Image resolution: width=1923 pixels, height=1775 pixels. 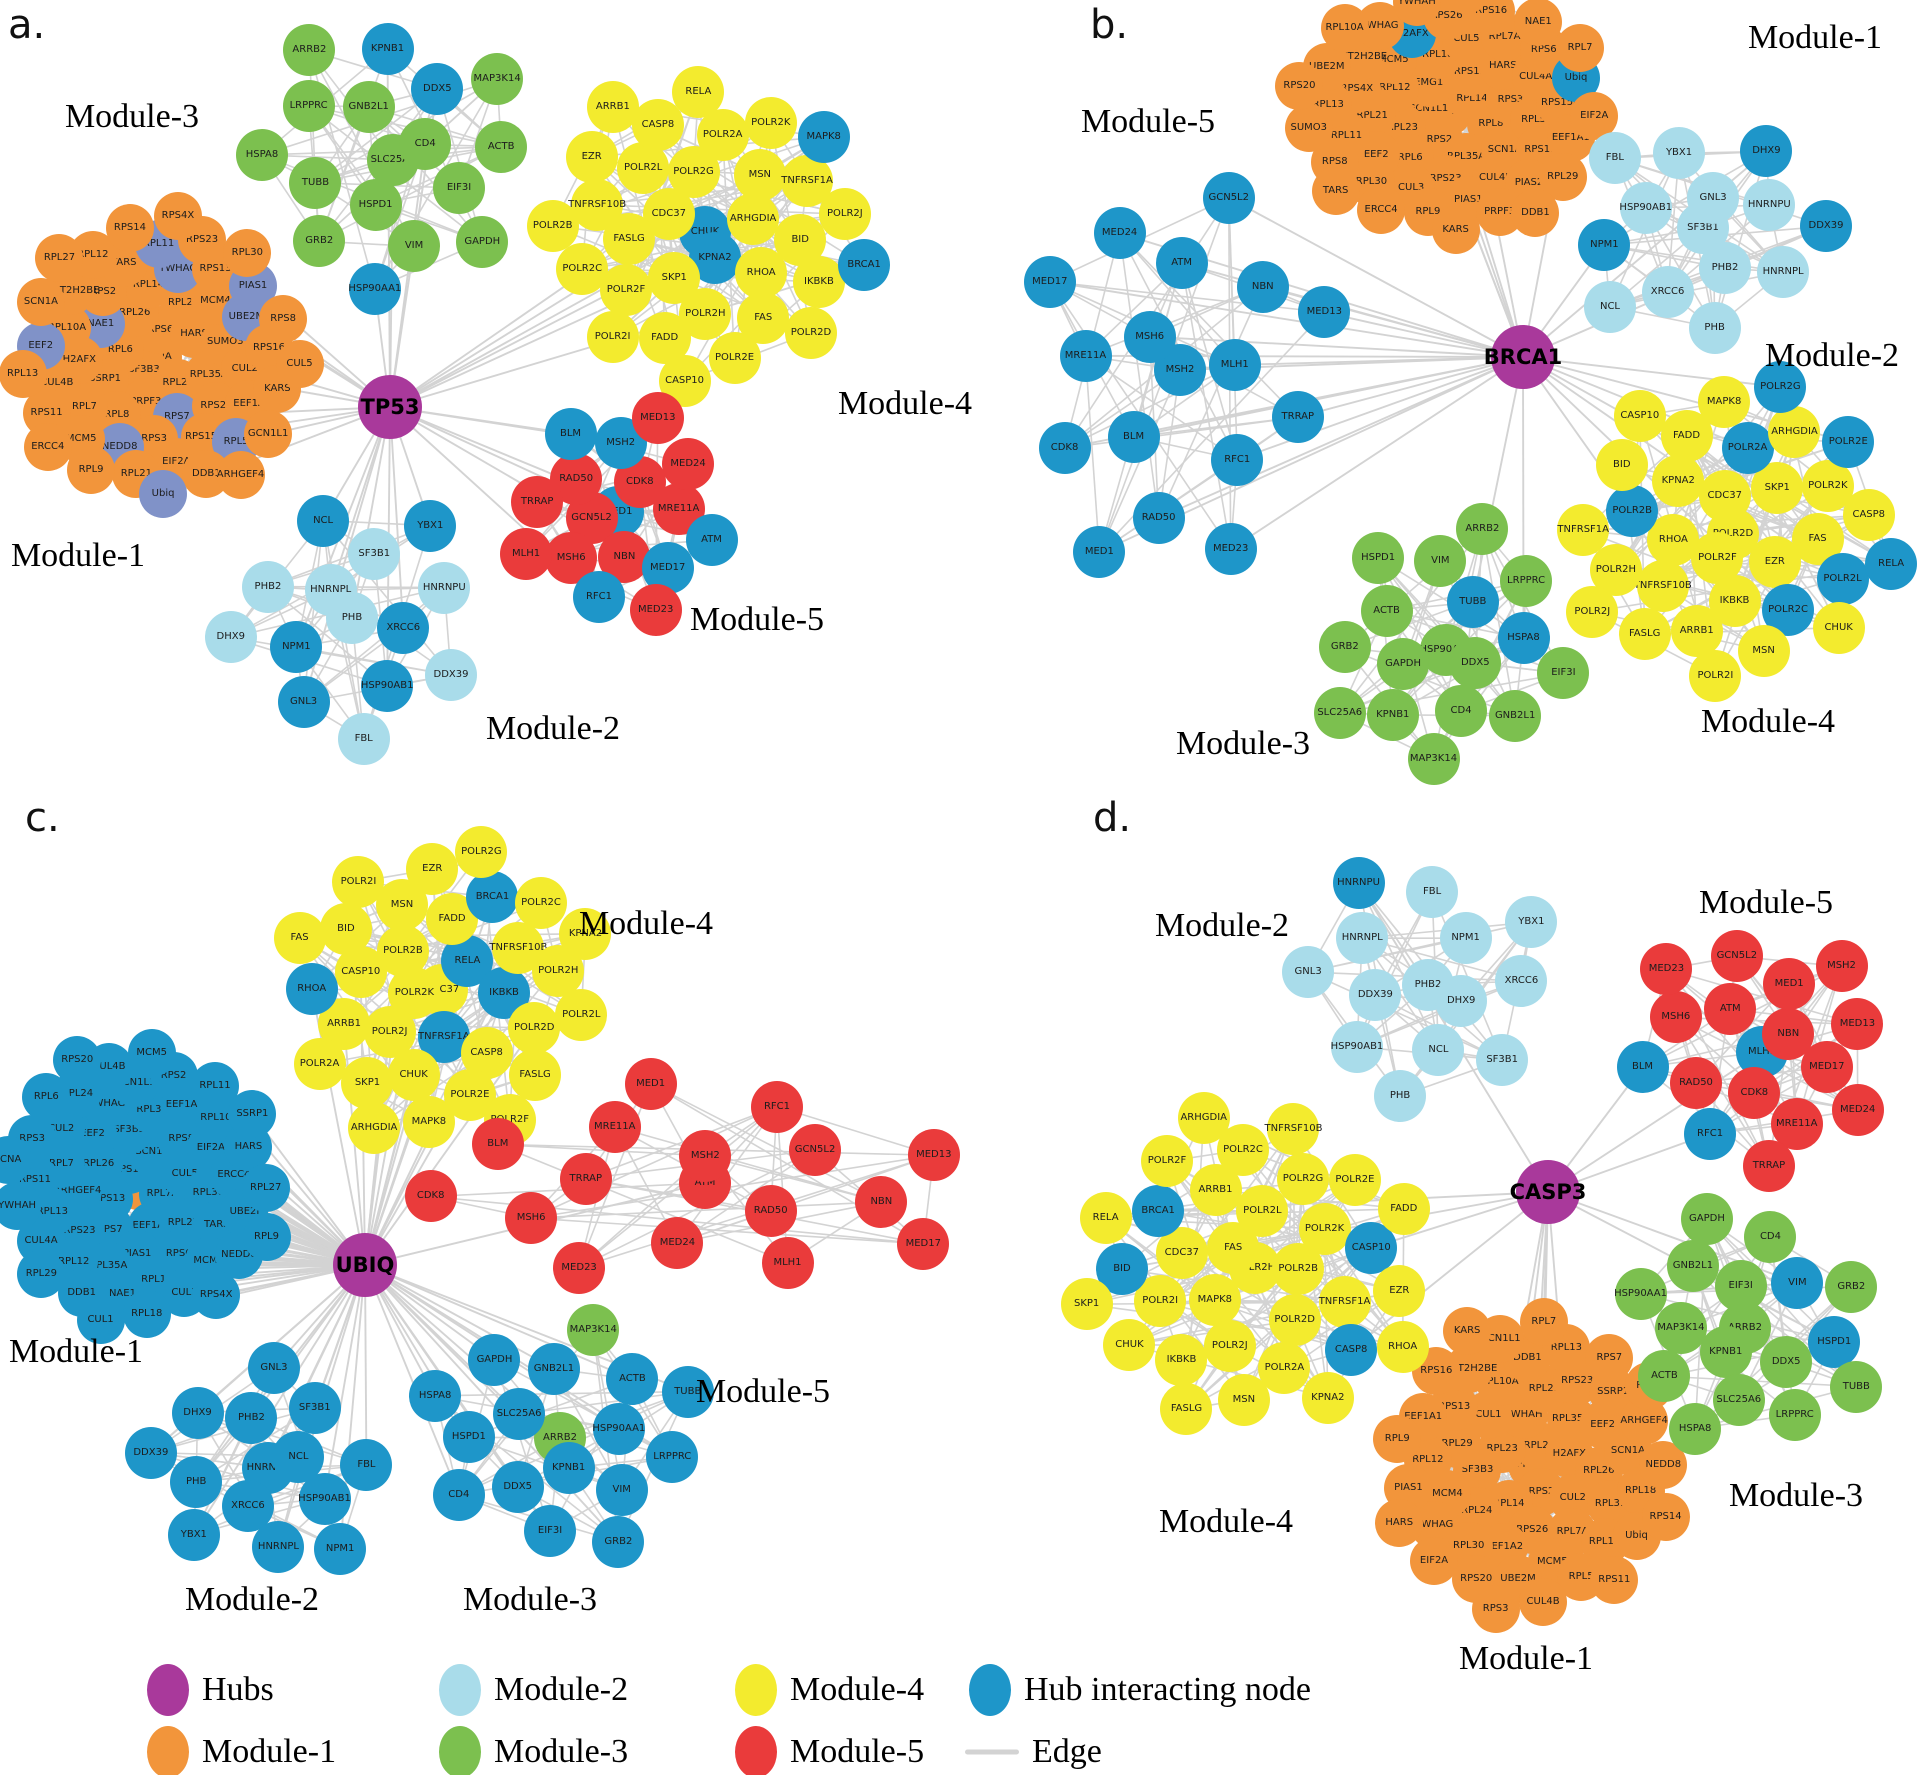 I want to click on node-rpl27: RPL27, so click(x=59, y=258).